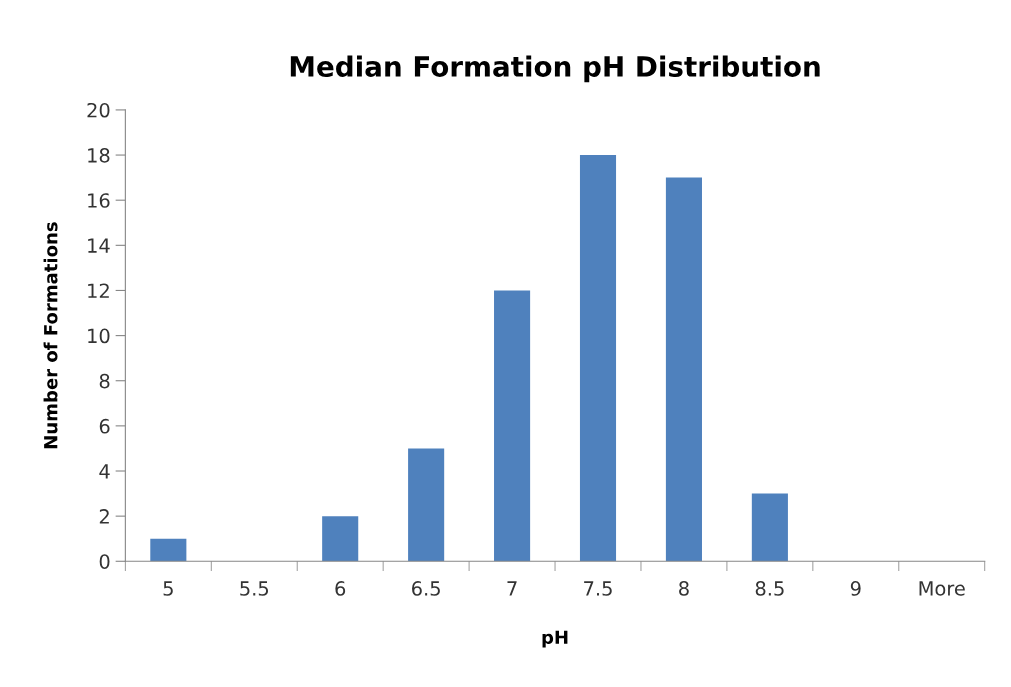 This screenshot has width=1011, height=687. What do you see at coordinates (168, 588) in the screenshot?
I see `x-tick-label: 5` at bounding box center [168, 588].